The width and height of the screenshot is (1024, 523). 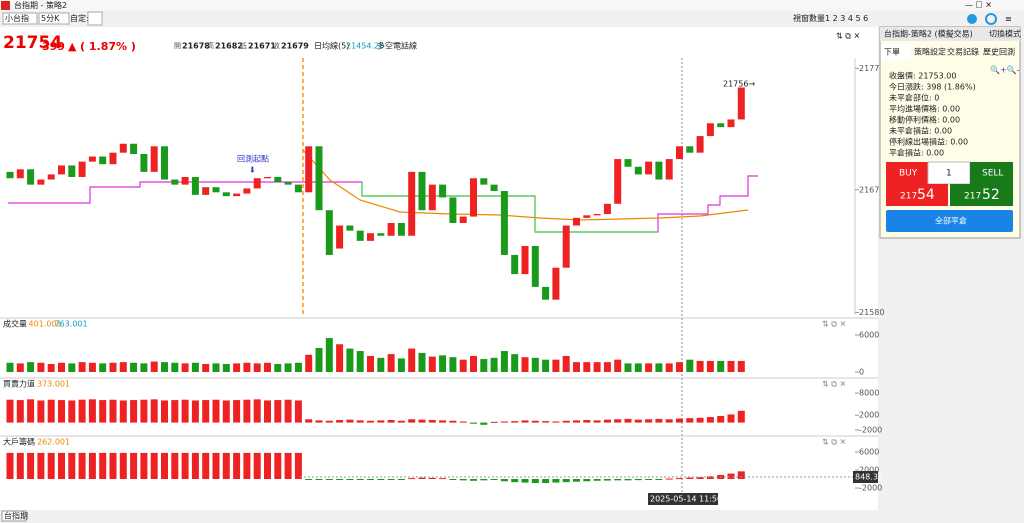 What do you see at coordinates (79, 18) in the screenshot?
I see `custom-label: 自定:` at bounding box center [79, 18].